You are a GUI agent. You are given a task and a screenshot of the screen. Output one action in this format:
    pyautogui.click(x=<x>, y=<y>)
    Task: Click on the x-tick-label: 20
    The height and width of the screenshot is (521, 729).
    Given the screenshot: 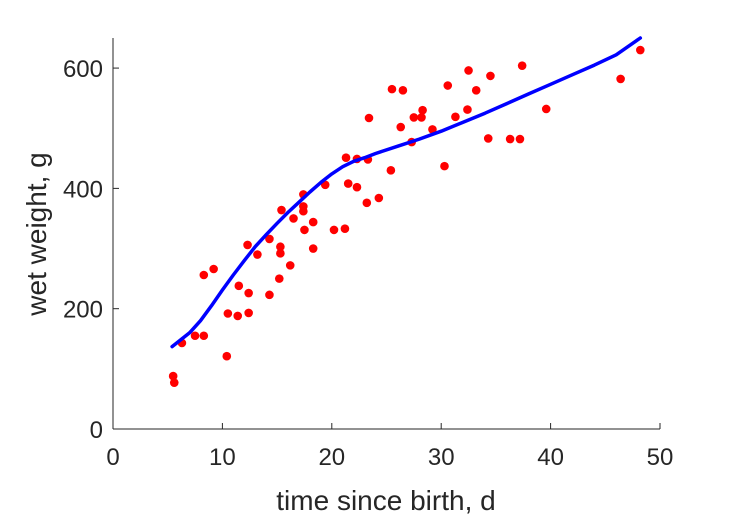 What is the action you would take?
    pyautogui.click(x=331, y=457)
    